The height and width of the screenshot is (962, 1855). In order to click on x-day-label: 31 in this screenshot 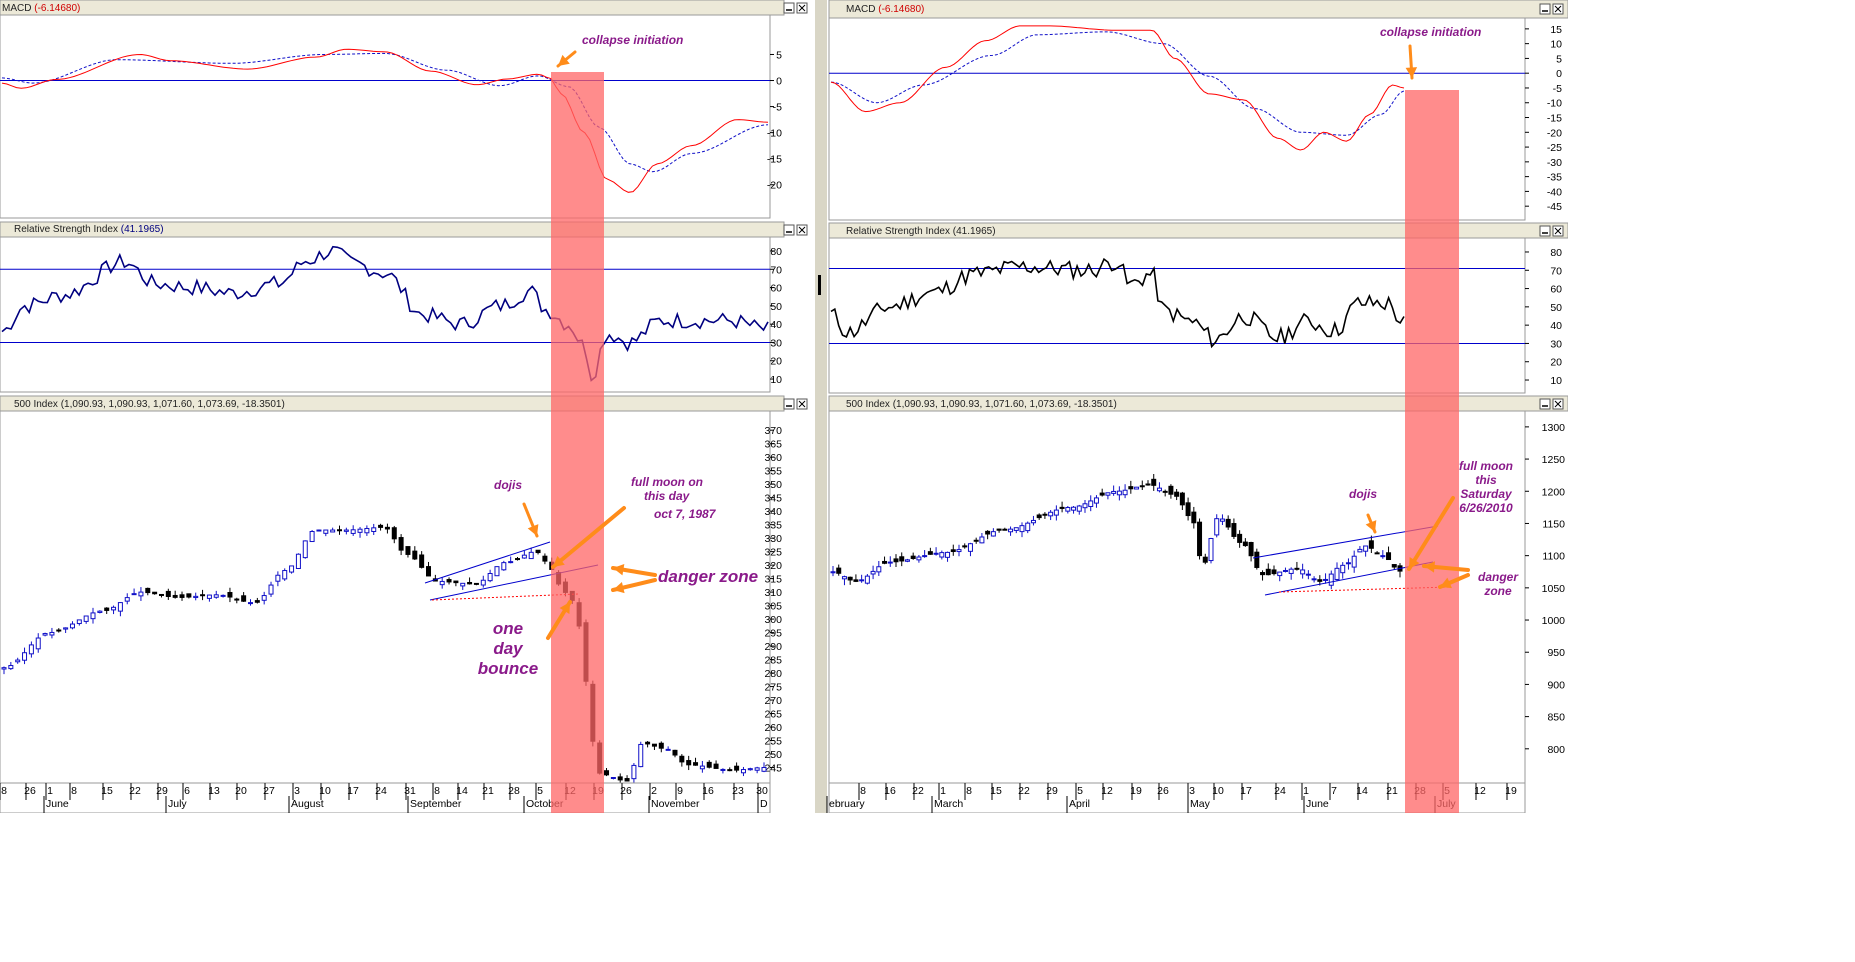, I will do `click(410, 791)`.